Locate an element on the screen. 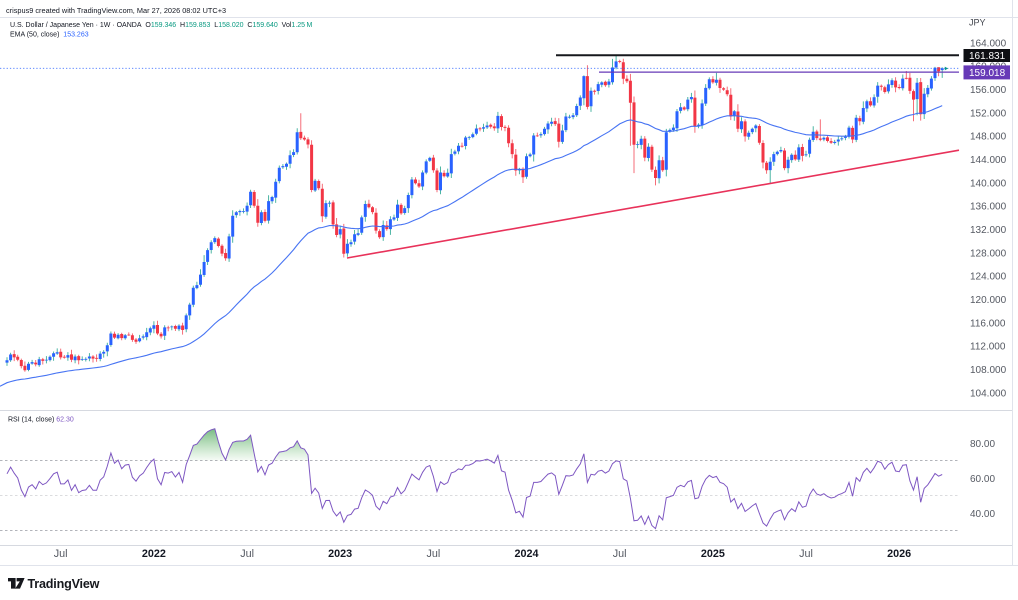 The image size is (1018, 600). svg-text: 140.000 is located at coordinates (988, 183).